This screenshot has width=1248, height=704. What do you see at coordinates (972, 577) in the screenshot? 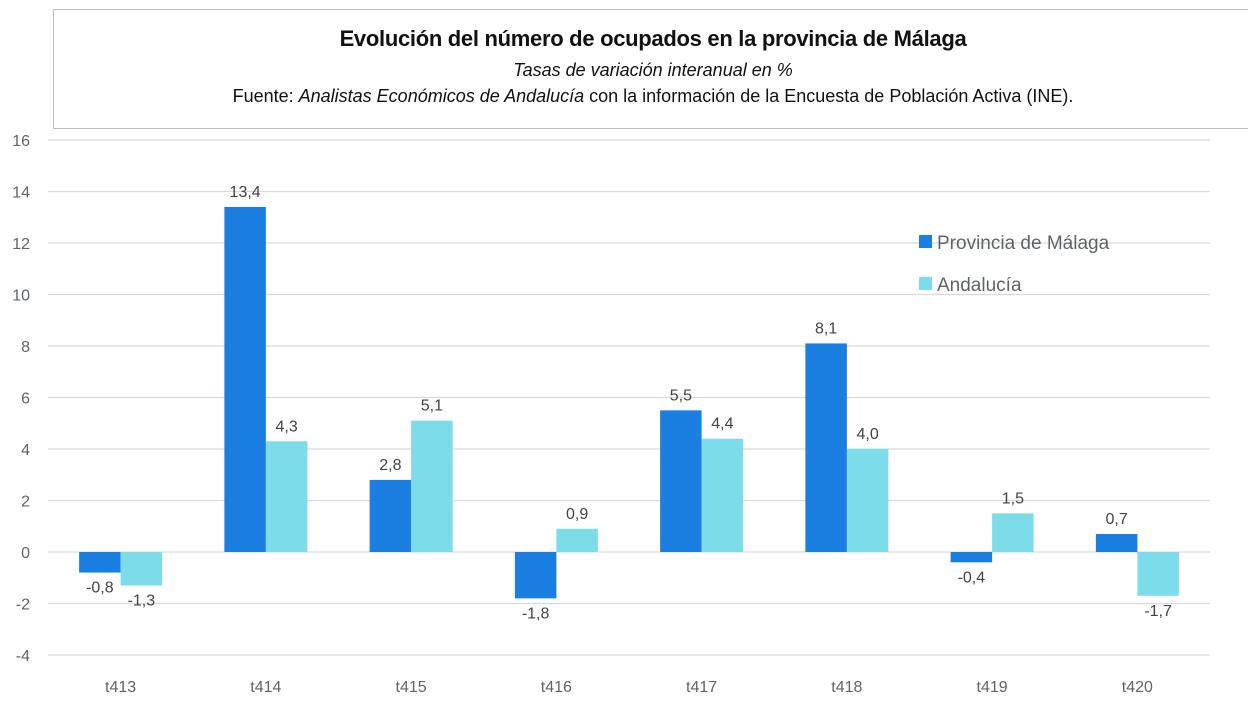
I see `data-label: -0,4` at bounding box center [972, 577].